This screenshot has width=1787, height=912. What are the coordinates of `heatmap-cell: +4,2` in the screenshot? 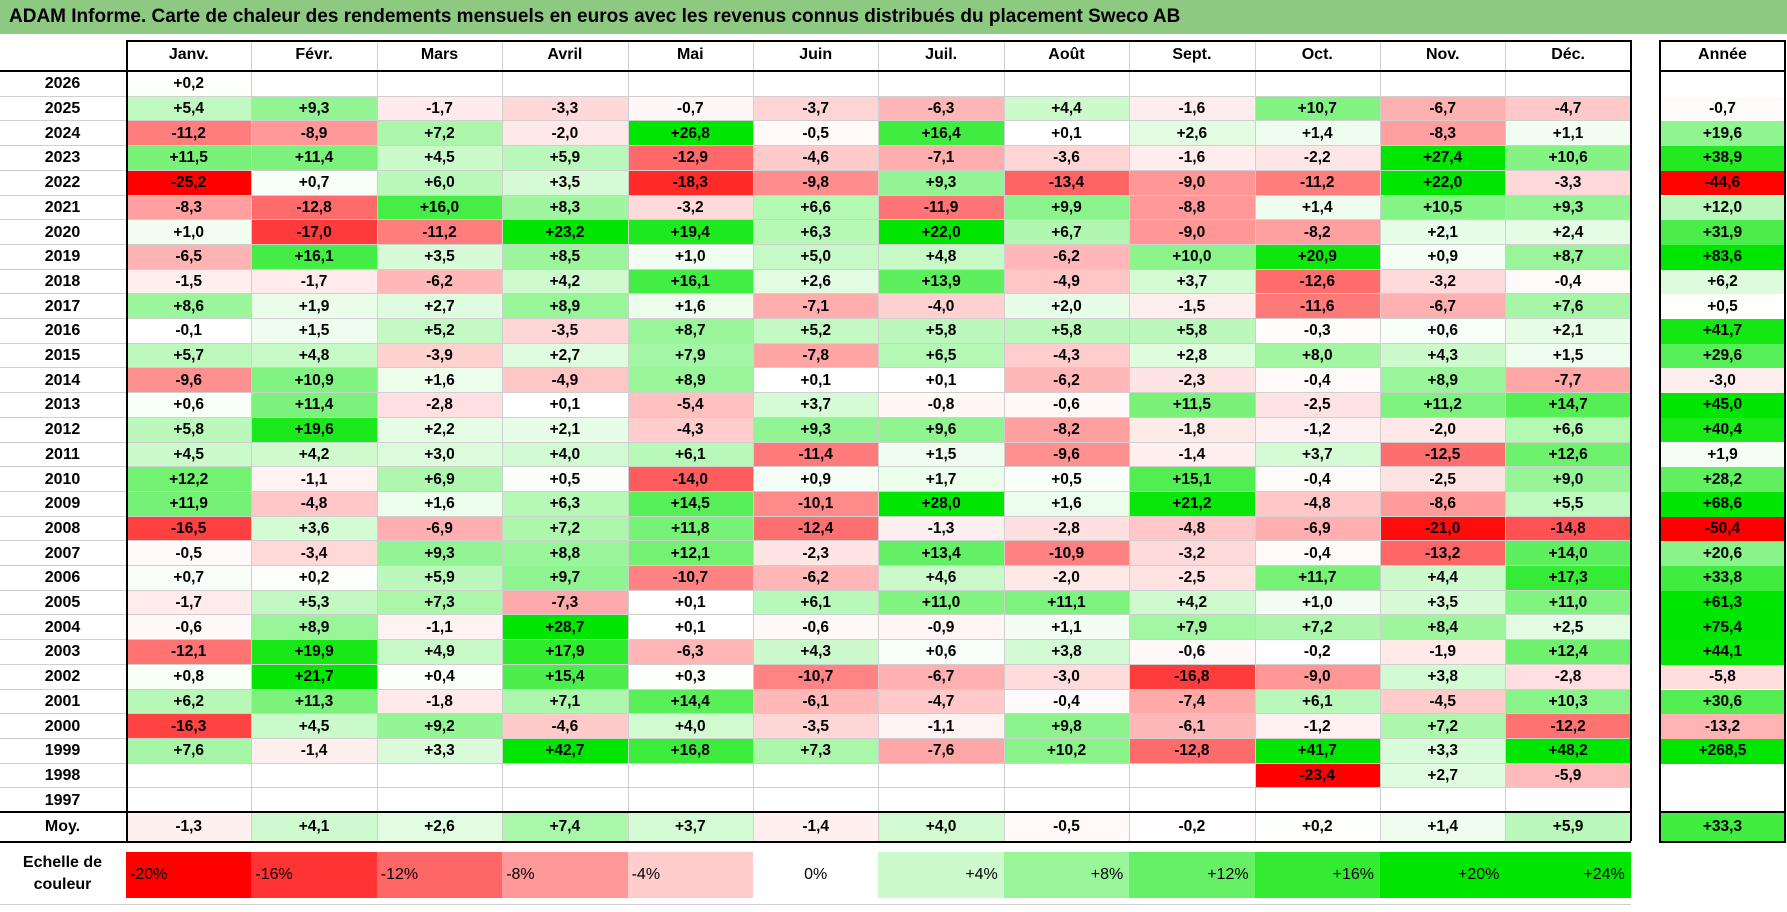 It's located at (1192, 603).